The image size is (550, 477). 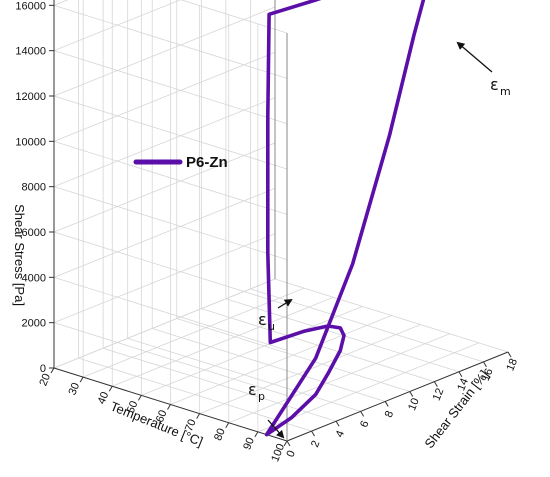 I want to click on y-tick-label: 0, so click(x=291, y=454).